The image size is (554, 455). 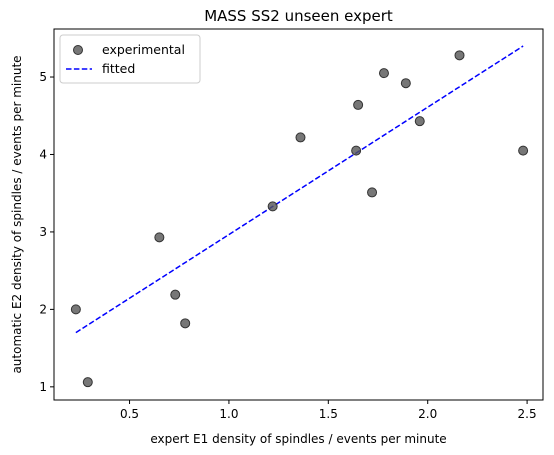 What do you see at coordinates (118, 68) in the screenshot?
I see `legend-label-fitted: fitted` at bounding box center [118, 68].